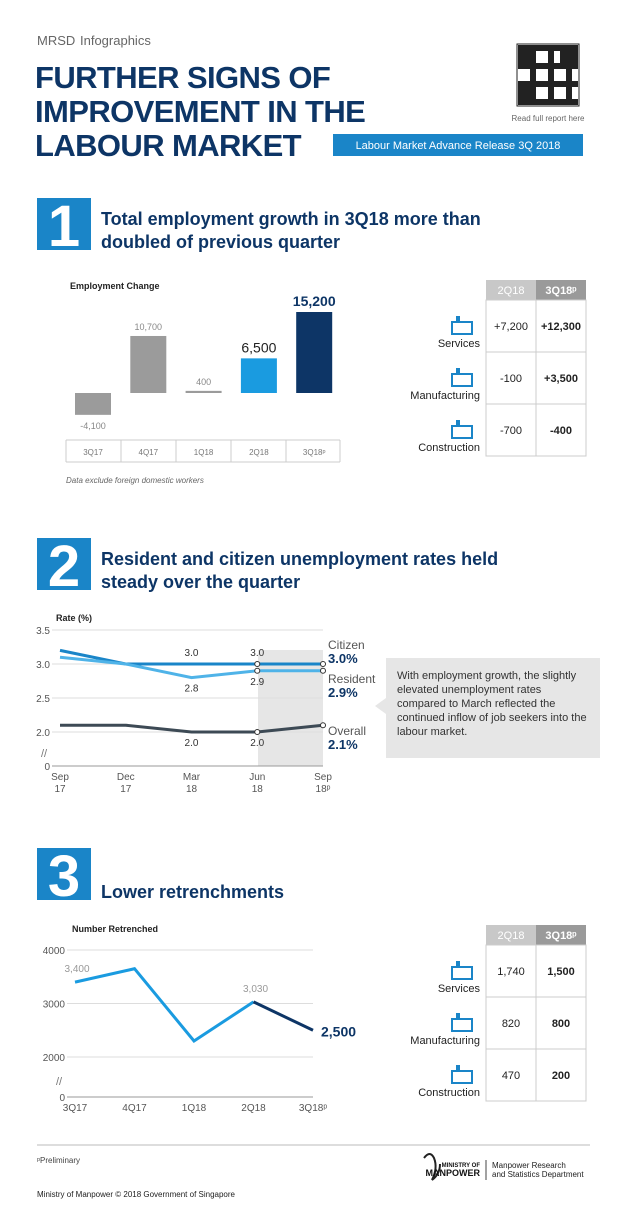 Image resolution: width=630 pixels, height=1220 pixels. Describe the element at coordinates (203, 391) in the screenshot. I see `bar` at that location.